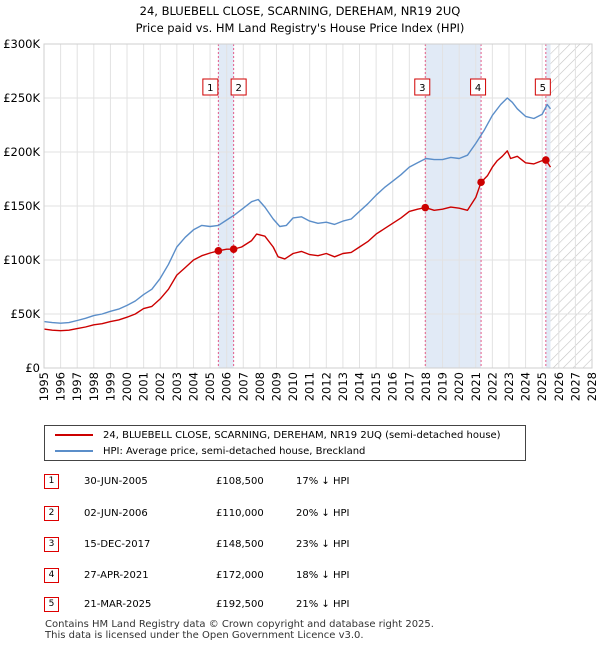 This screenshot has height=650, width=600. What do you see at coordinates (77, 386) in the screenshot?
I see `x-tick-label: 1997` at bounding box center [77, 386].